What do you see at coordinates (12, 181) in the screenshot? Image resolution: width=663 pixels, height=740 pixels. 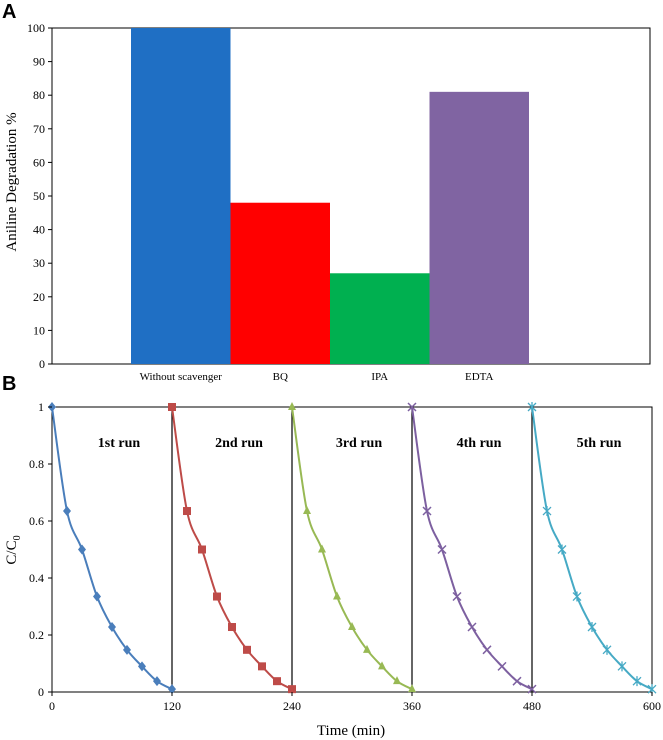 I see `chart-a-ylabel: Aniline Degradation %` at bounding box center [12, 181].